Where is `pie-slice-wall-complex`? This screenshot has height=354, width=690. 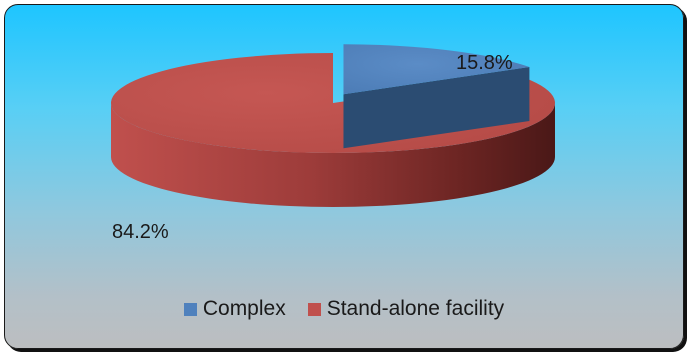
pie-slice-wall-complex is located at coordinates (436, 107).